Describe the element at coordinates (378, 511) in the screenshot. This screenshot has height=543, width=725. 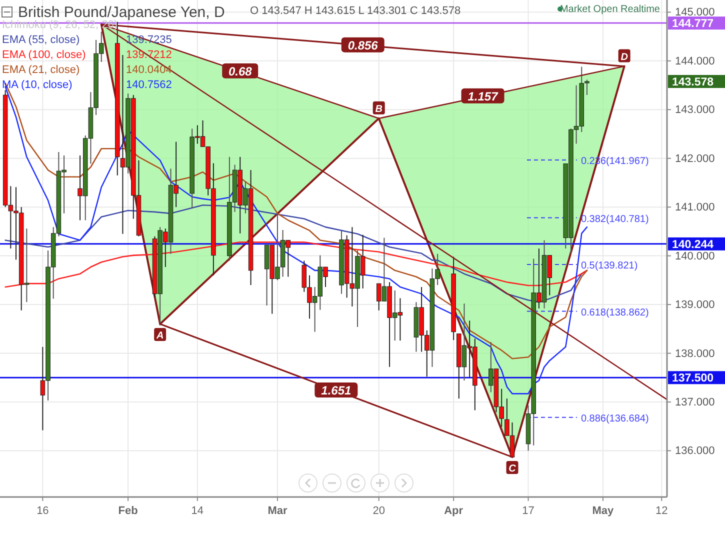
I see `x-tick-label: 20` at that location.